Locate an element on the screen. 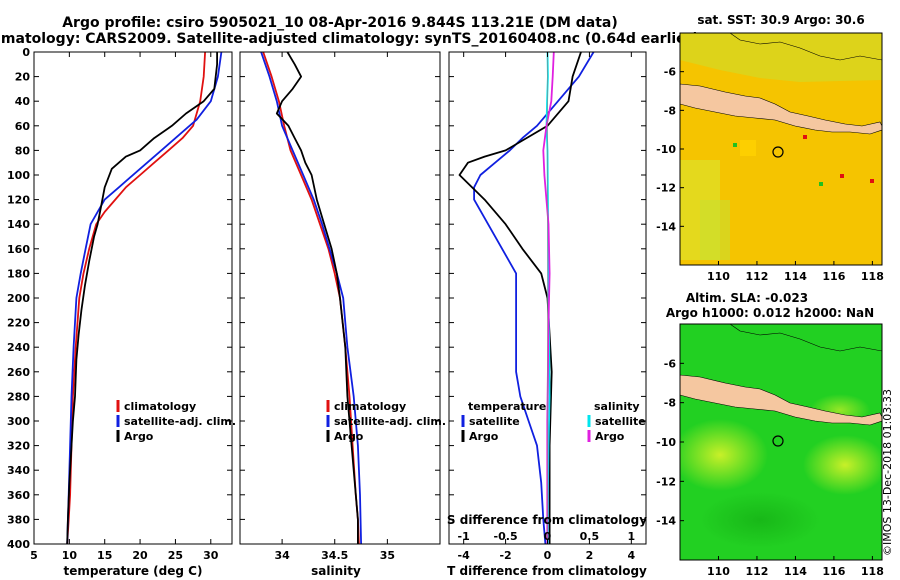  y-tick-label: 180 is located at coordinates (18, 273).